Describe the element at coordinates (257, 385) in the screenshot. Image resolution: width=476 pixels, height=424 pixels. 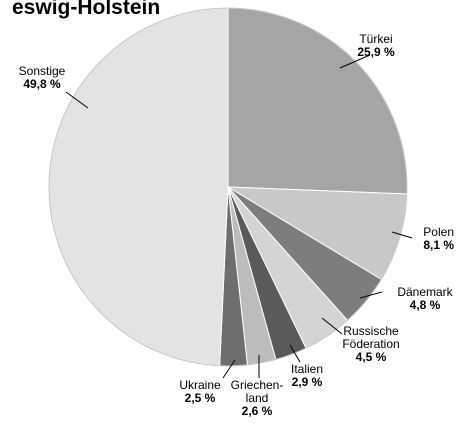
I see `slice-name-griechen-land-line-1: Griechen-` at that location.